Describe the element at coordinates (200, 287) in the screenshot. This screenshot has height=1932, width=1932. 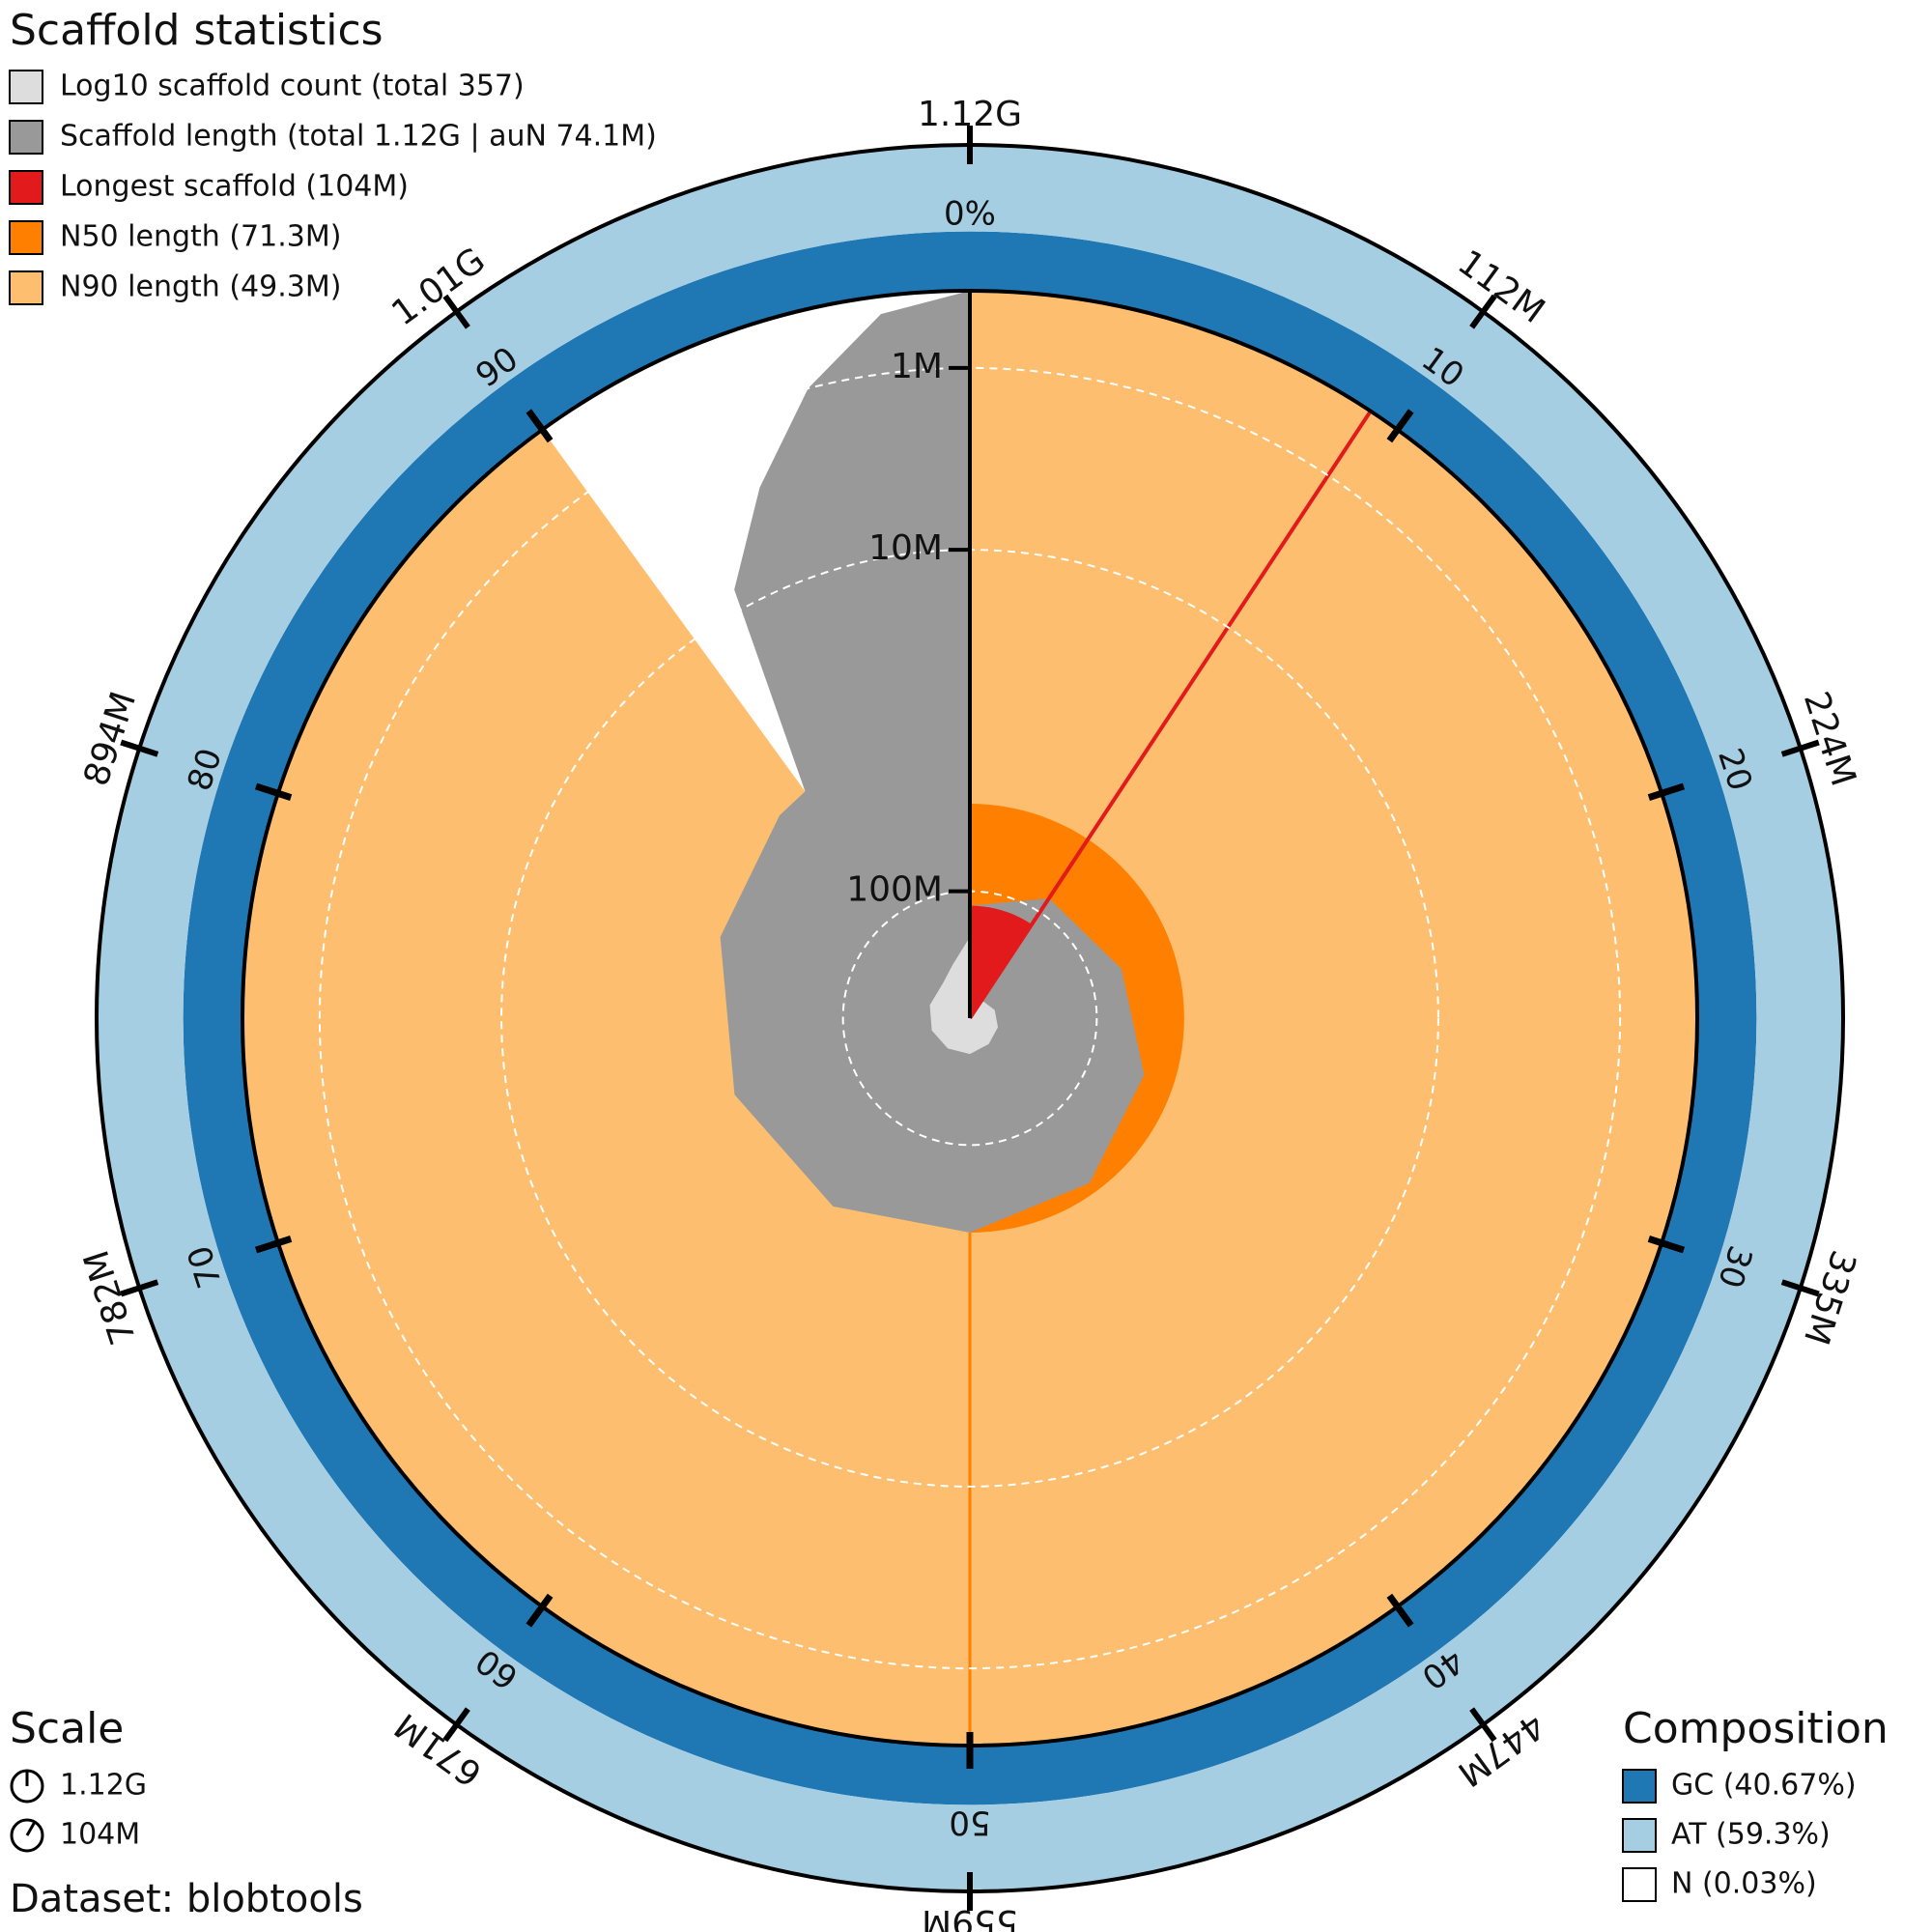
I see `legend-label: N90 length (49.3M)` at that location.